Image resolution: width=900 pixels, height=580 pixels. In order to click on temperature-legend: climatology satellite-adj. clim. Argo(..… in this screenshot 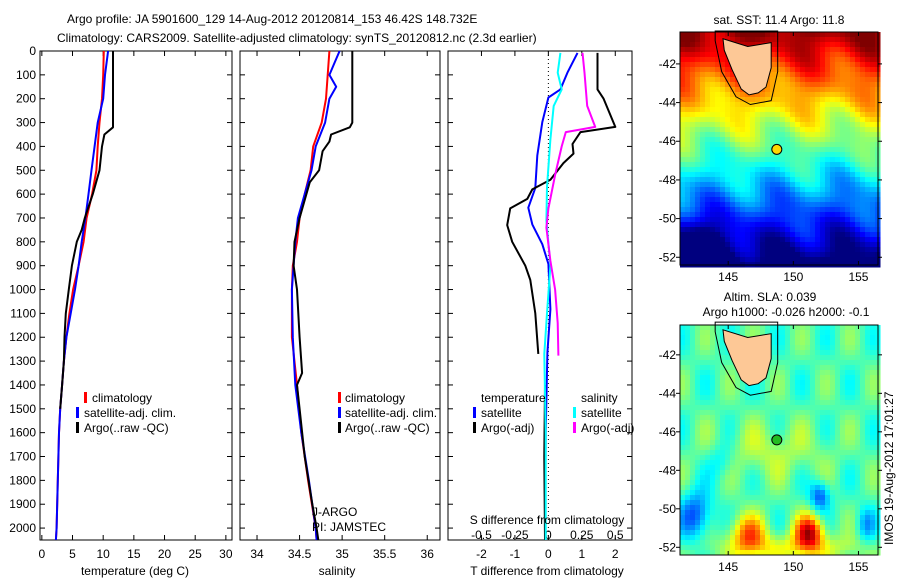, I will do `click(126, 413)`.